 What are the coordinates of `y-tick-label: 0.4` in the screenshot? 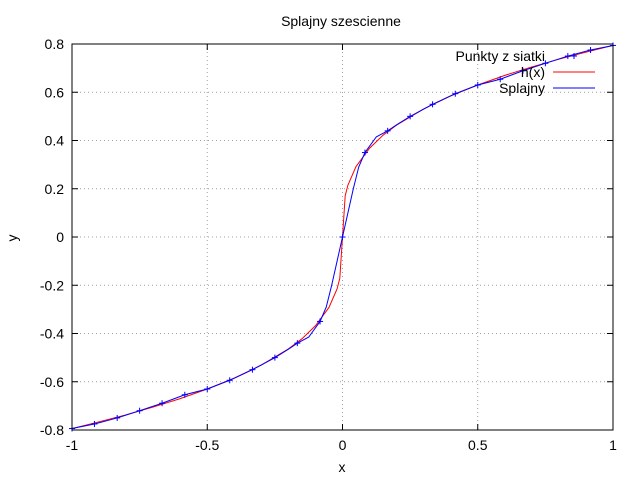 It's located at (55, 141).